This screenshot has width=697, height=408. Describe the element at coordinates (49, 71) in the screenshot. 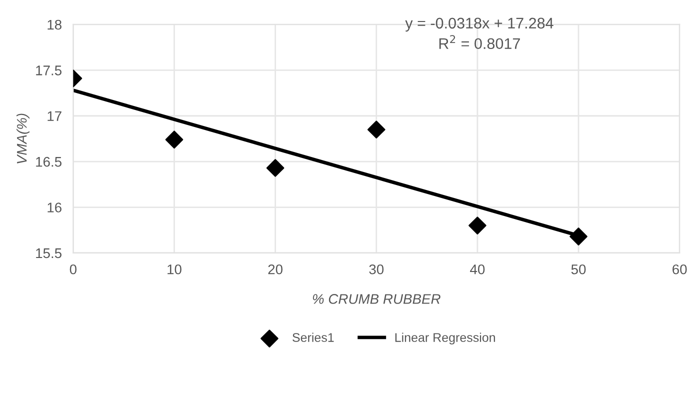

I see `y-tick-label: 17.5` at that location.